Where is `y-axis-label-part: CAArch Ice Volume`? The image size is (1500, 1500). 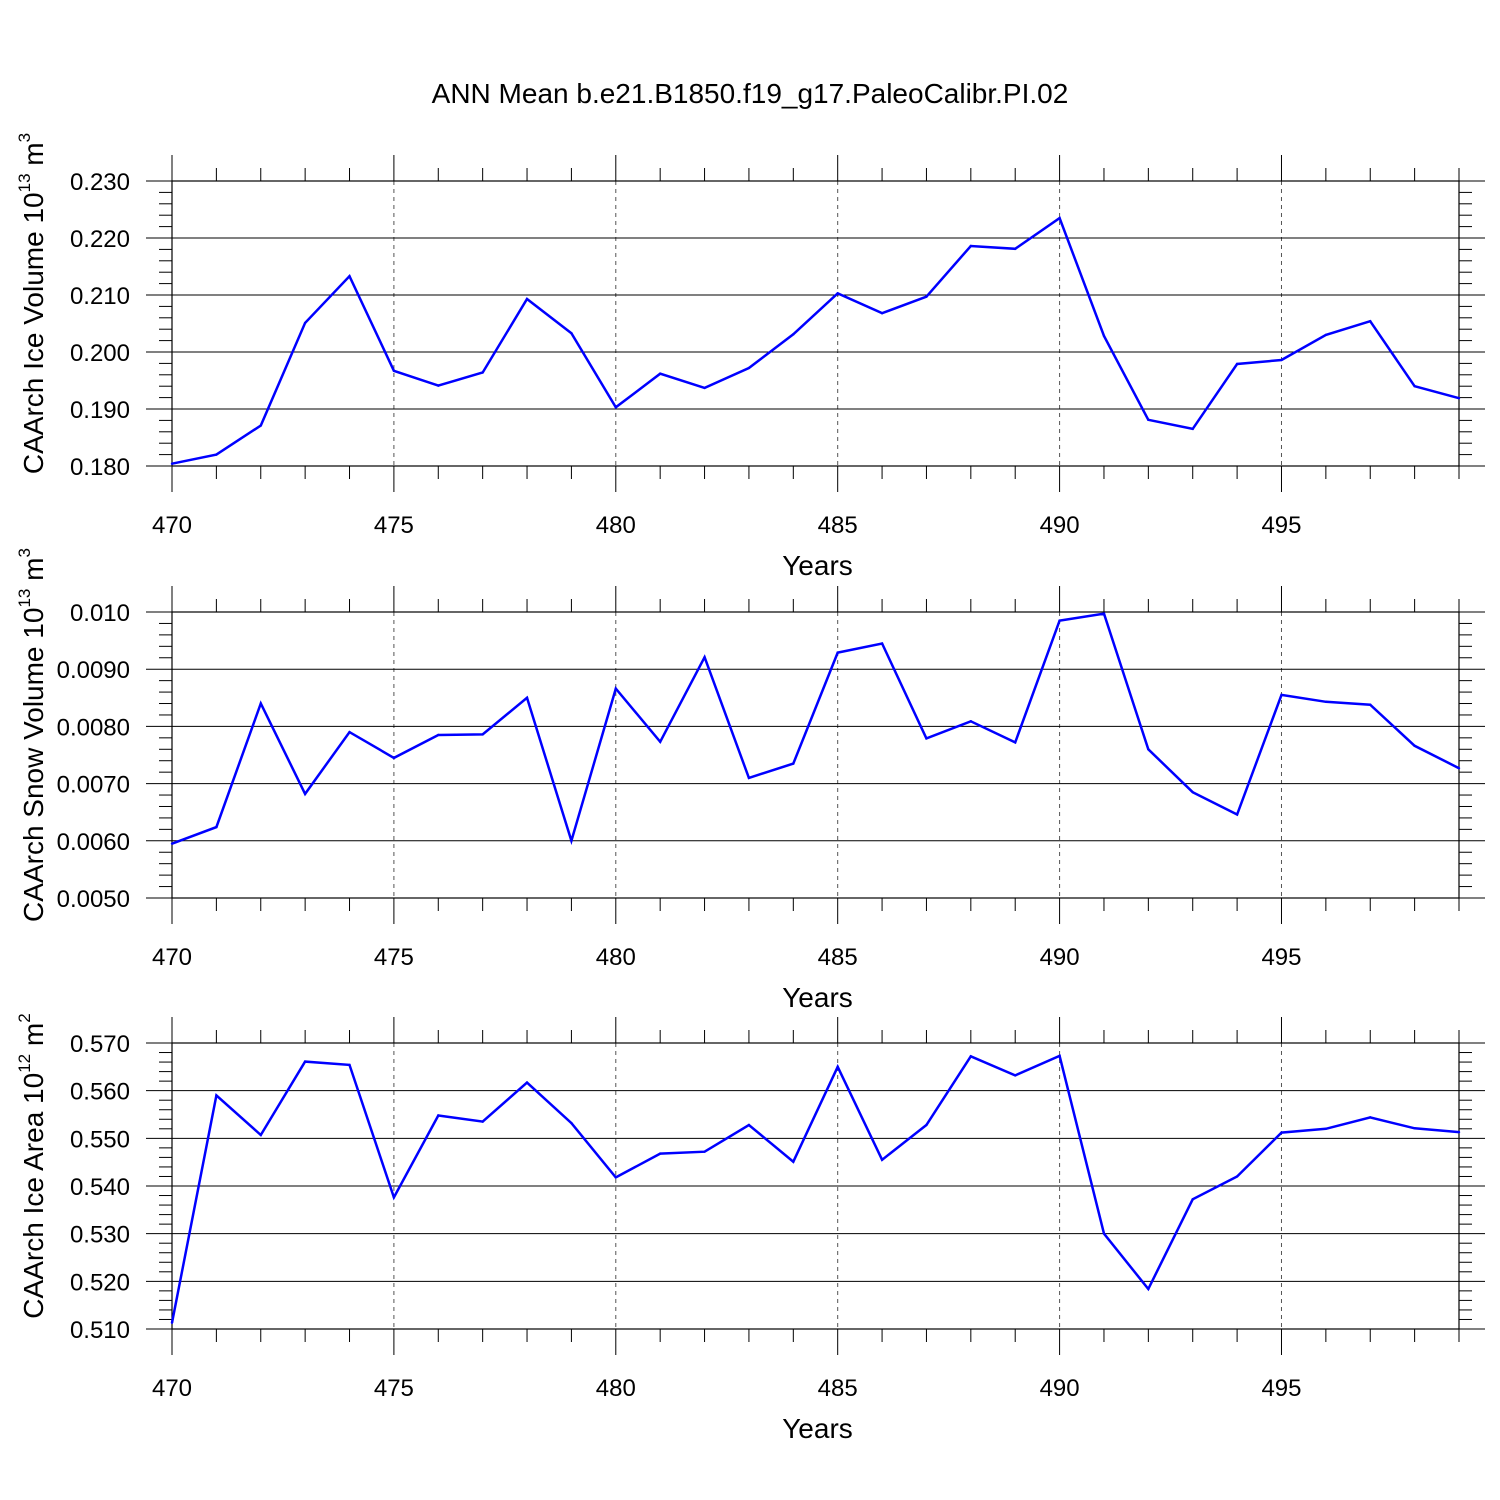 y-axis-label-part: CAArch Ice Volume is located at coordinates (33, 349).